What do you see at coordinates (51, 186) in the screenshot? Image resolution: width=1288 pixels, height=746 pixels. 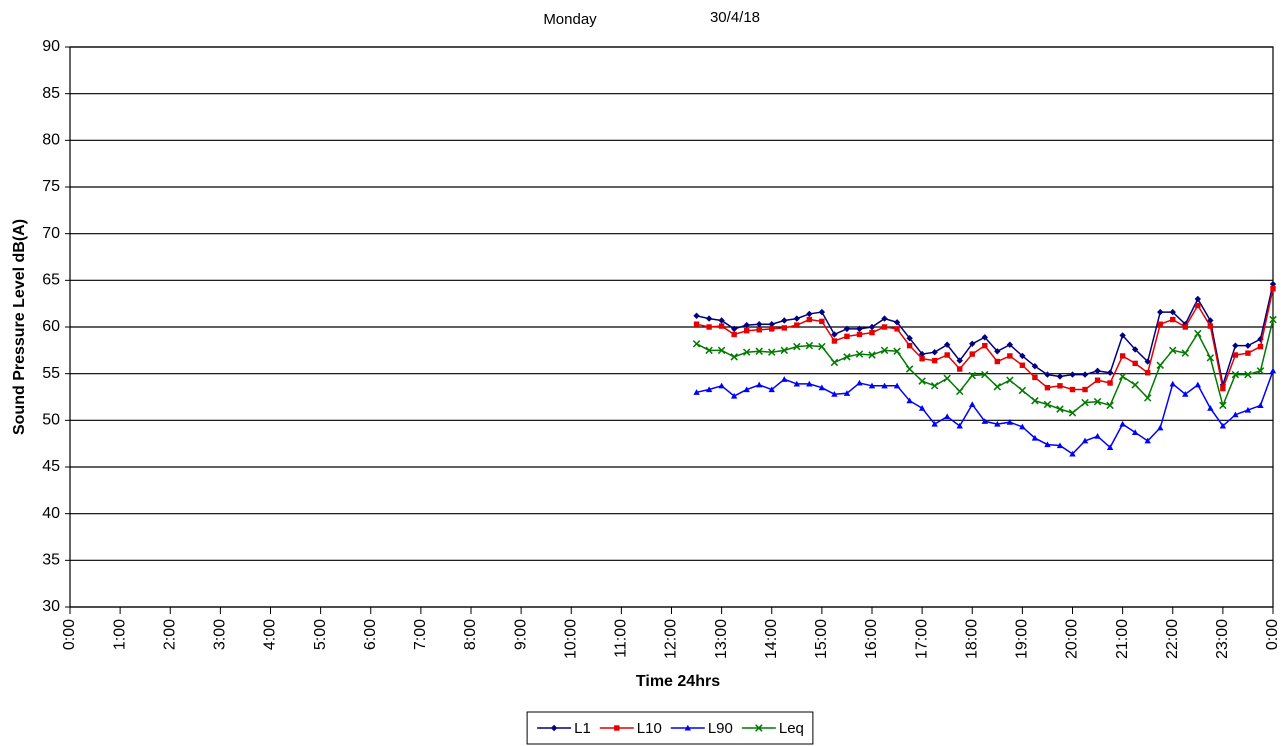 I see `y-tick-label: 75` at bounding box center [51, 186].